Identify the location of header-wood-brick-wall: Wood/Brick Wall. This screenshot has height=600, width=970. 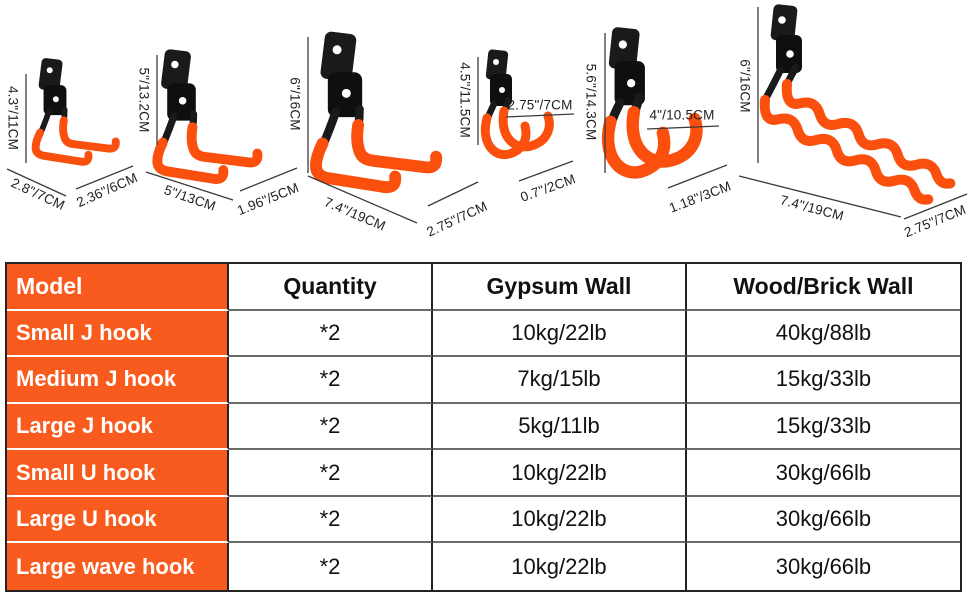
(823, 287).